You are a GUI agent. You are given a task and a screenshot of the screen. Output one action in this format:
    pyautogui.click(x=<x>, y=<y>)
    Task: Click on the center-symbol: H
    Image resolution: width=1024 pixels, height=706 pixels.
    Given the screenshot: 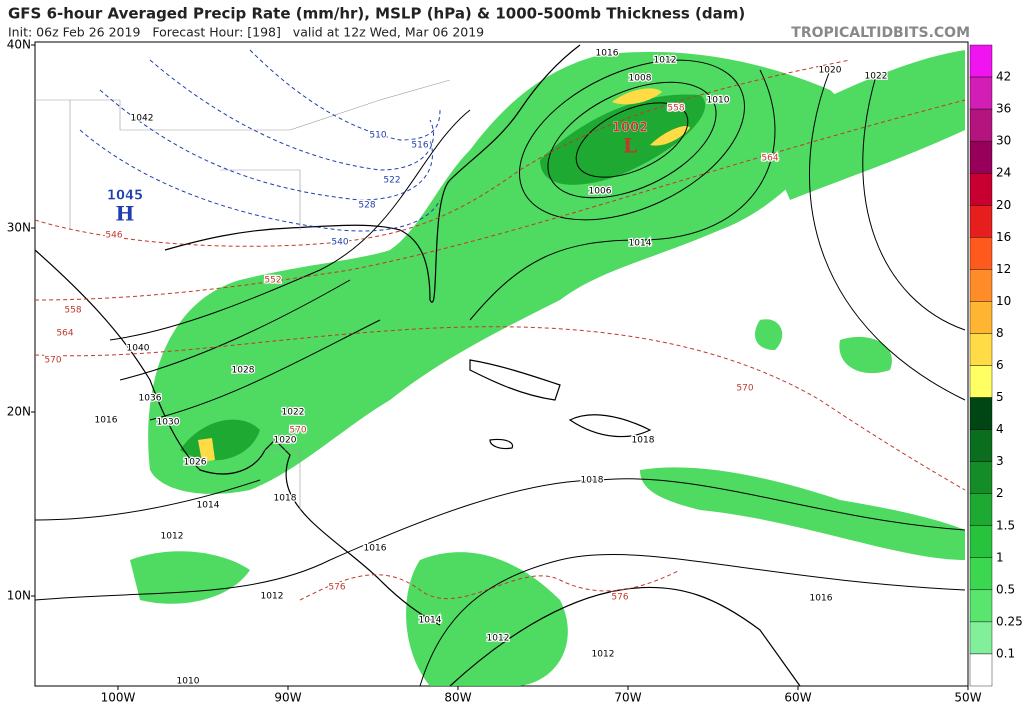 What is the action you would take?
    pyautogui.click(x=125, y=214)
    